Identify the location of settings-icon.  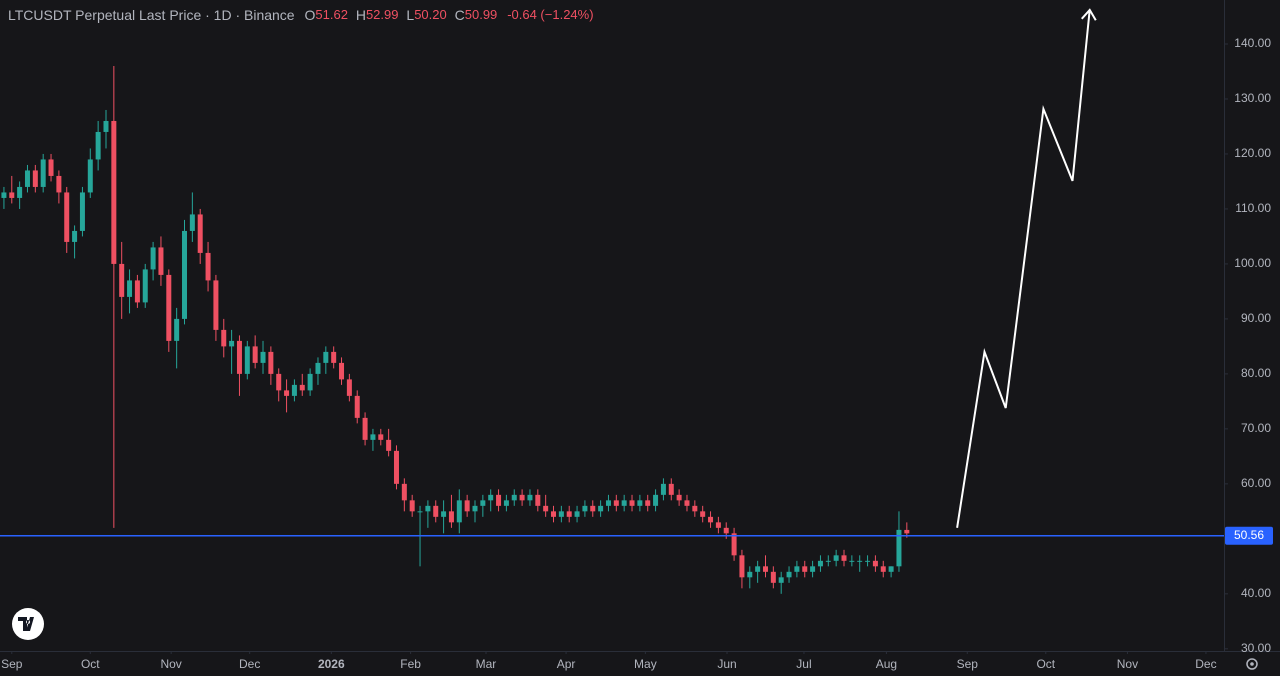
(1252, 664).